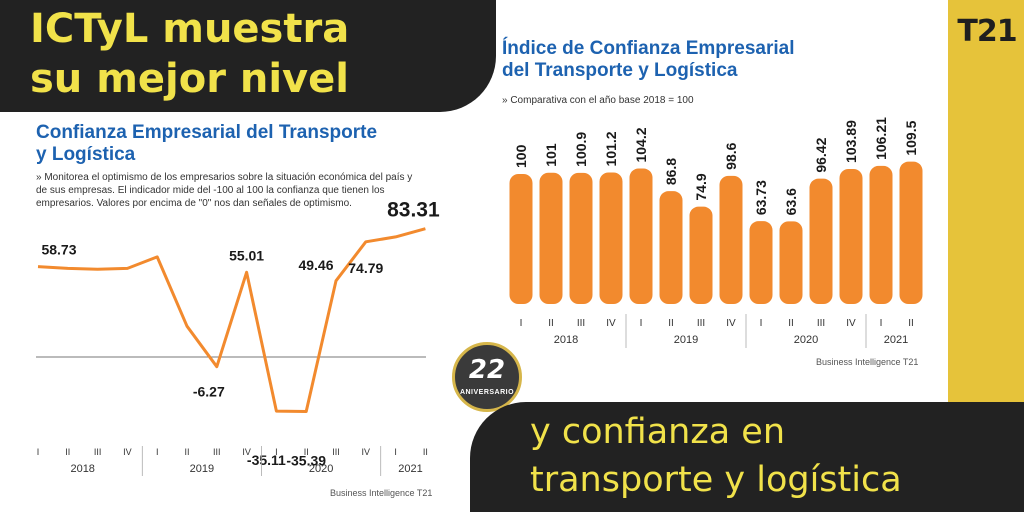 This screenshot has width=1024, height=512. I want to click on line-quarter-tick-3: IV, so click(127, 452).